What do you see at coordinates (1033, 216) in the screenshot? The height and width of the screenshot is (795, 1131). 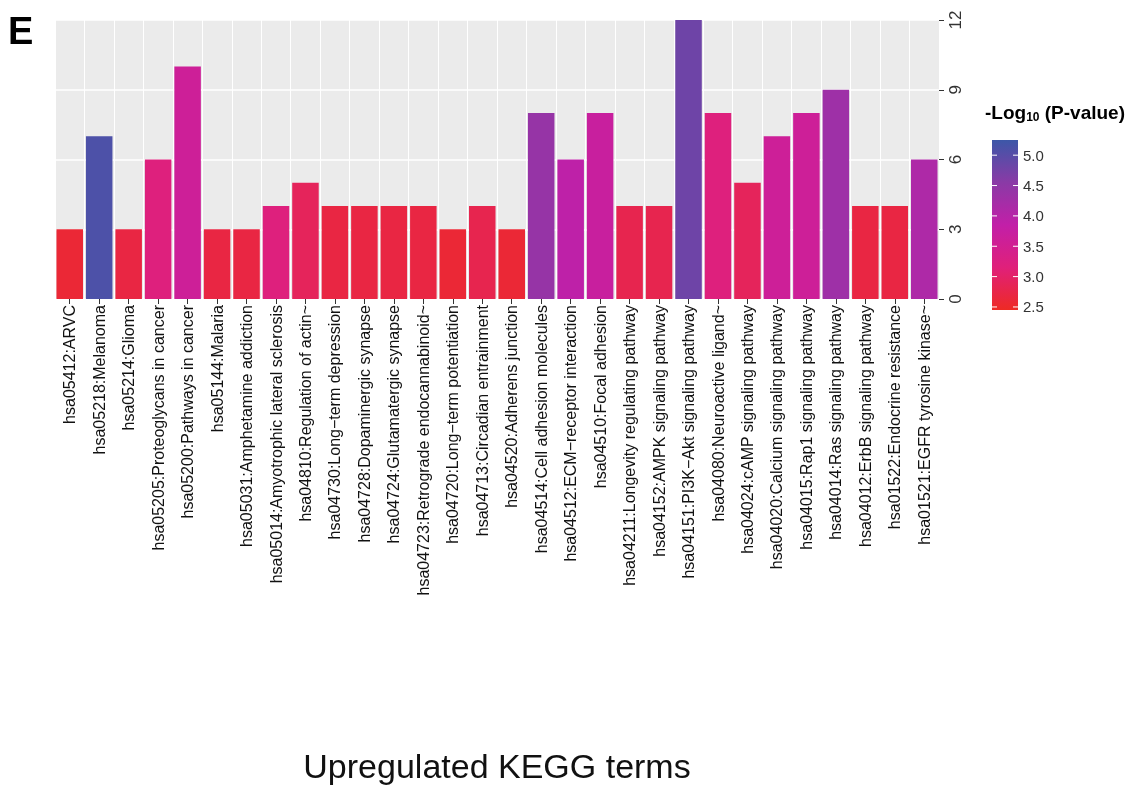 I see `color-bar-label: 4.0` at bounding box center [1033, 216].